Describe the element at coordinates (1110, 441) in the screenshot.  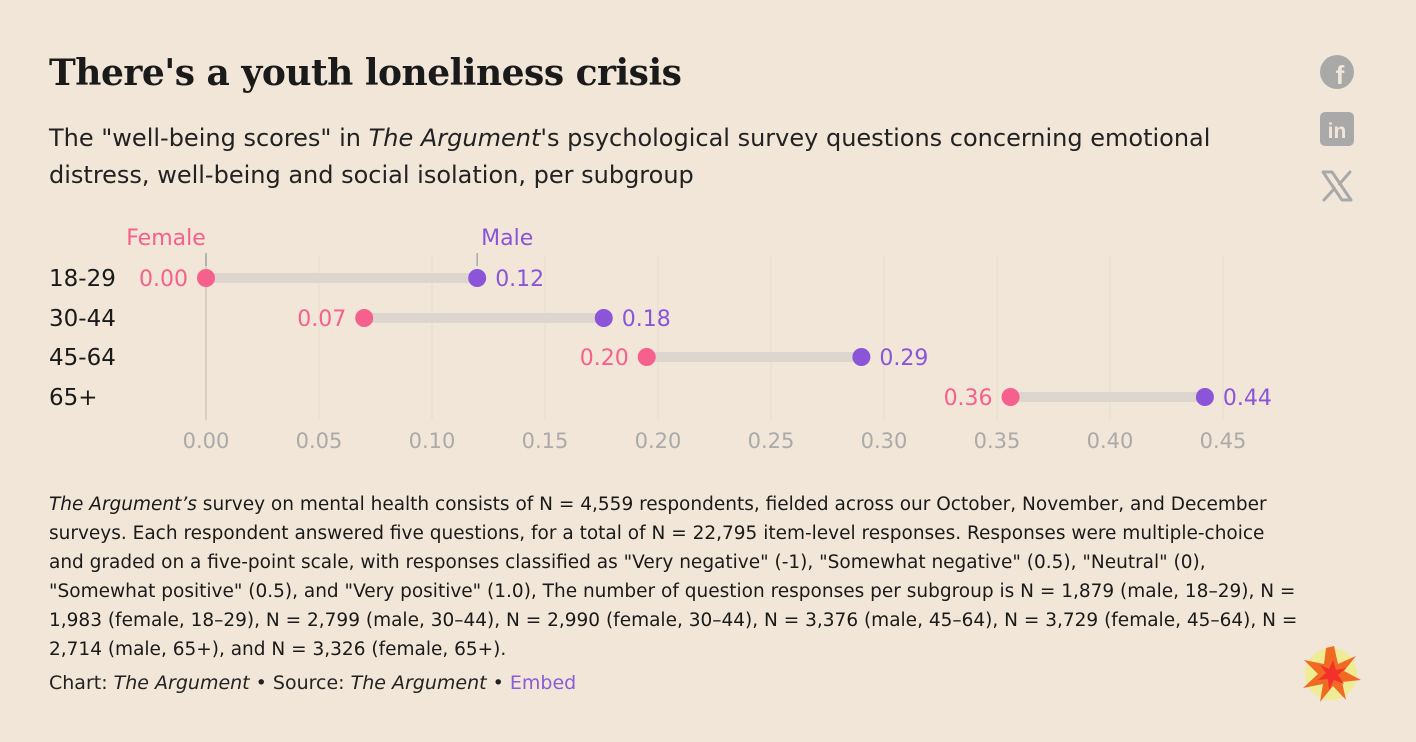
I see `x-tick-label: 0.40` at that location.